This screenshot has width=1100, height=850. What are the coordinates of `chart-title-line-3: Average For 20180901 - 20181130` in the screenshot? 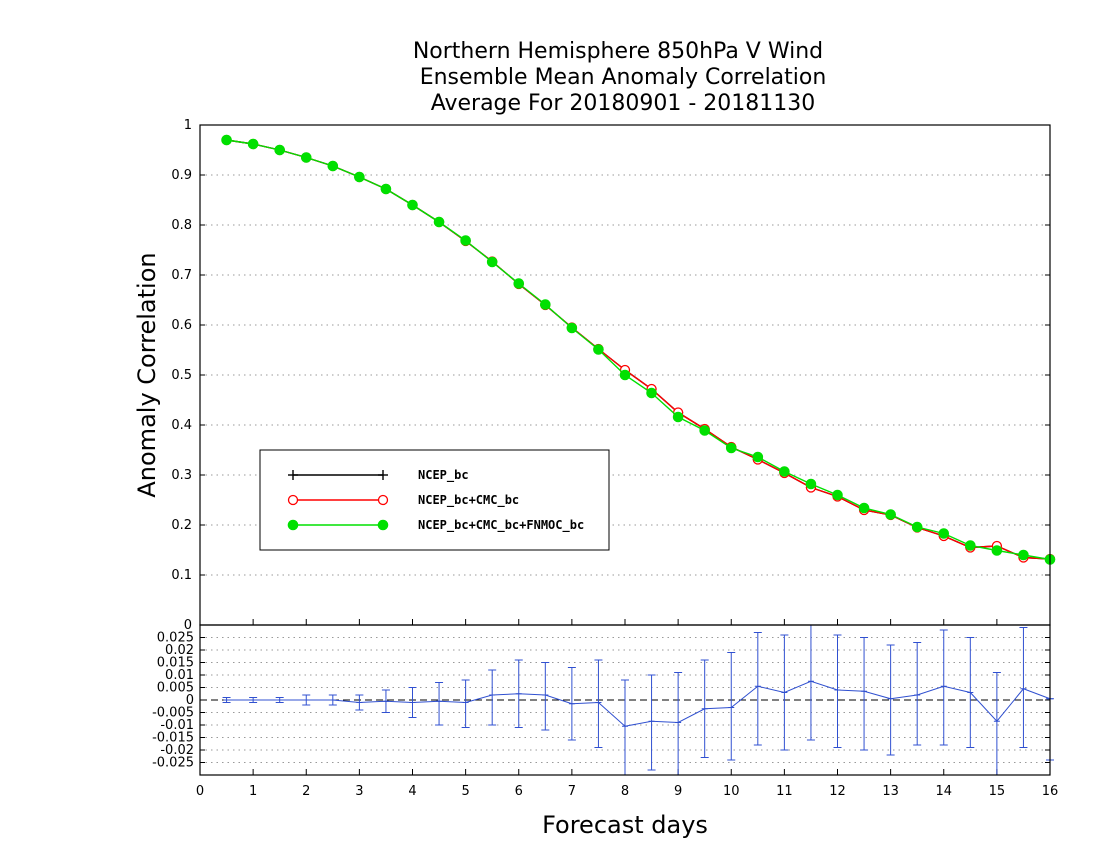 It's located at (623, 103).